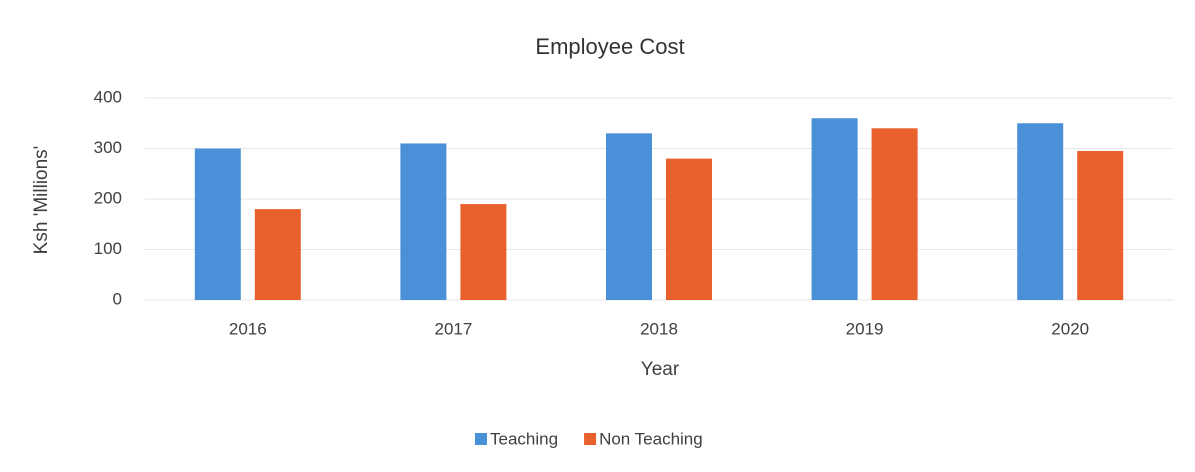 This screenshot has width=1195, height=472. I want to click on chart-title: Employee Cost, so click(609, 46).